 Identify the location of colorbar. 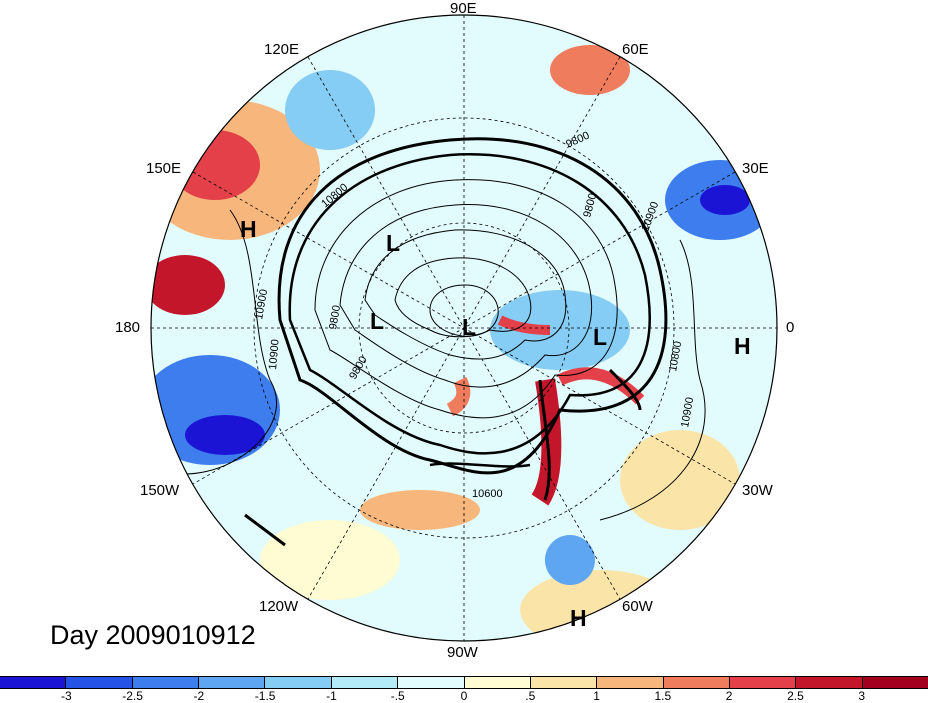
(464, 682).